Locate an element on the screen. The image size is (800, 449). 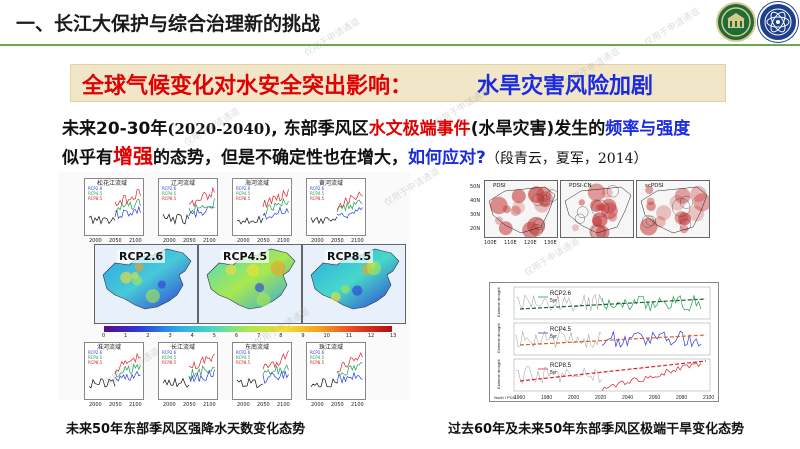
page-header: 一、长江大保护与综合治理新的挑战 is located at coordinates (400, 23).